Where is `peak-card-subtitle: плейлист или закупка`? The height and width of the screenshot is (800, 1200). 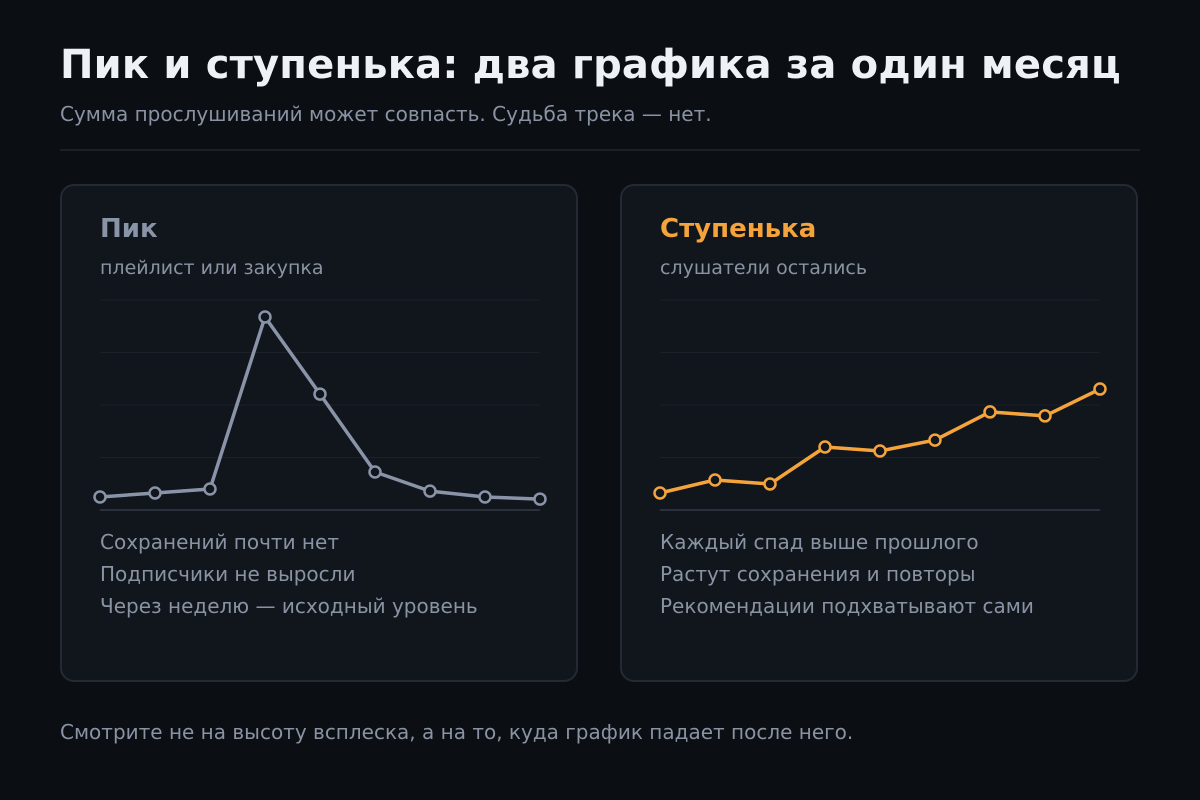
peak-card-subtitle: плейлист или закупка is located at coordinates (212, 268).